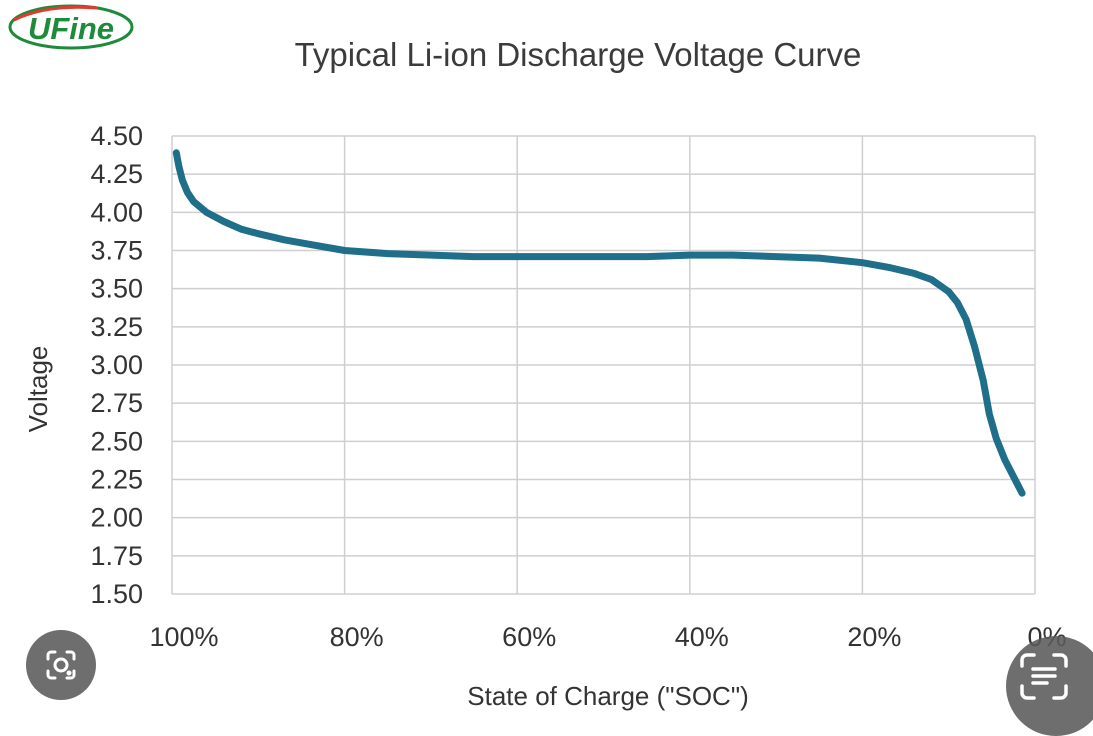  I want to click on x-tick-label: 100%, so click(183, 637).